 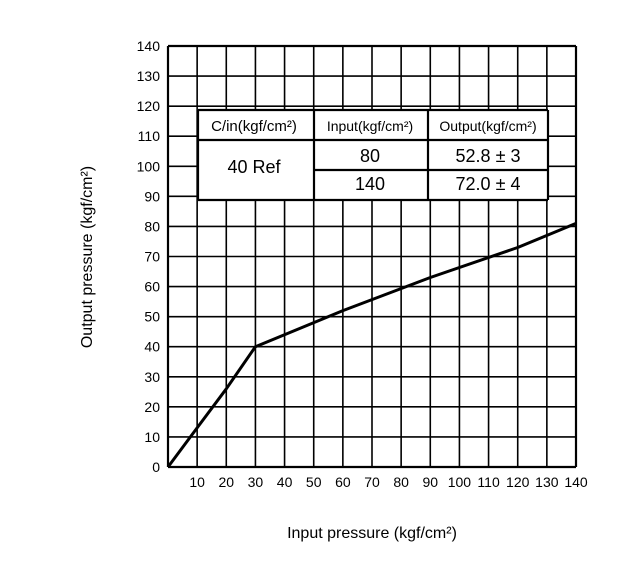 What do you see at coordinates (152, 347) in the screenshot?
I see `y-tick-label: 40` at bounding box center [152, 347].